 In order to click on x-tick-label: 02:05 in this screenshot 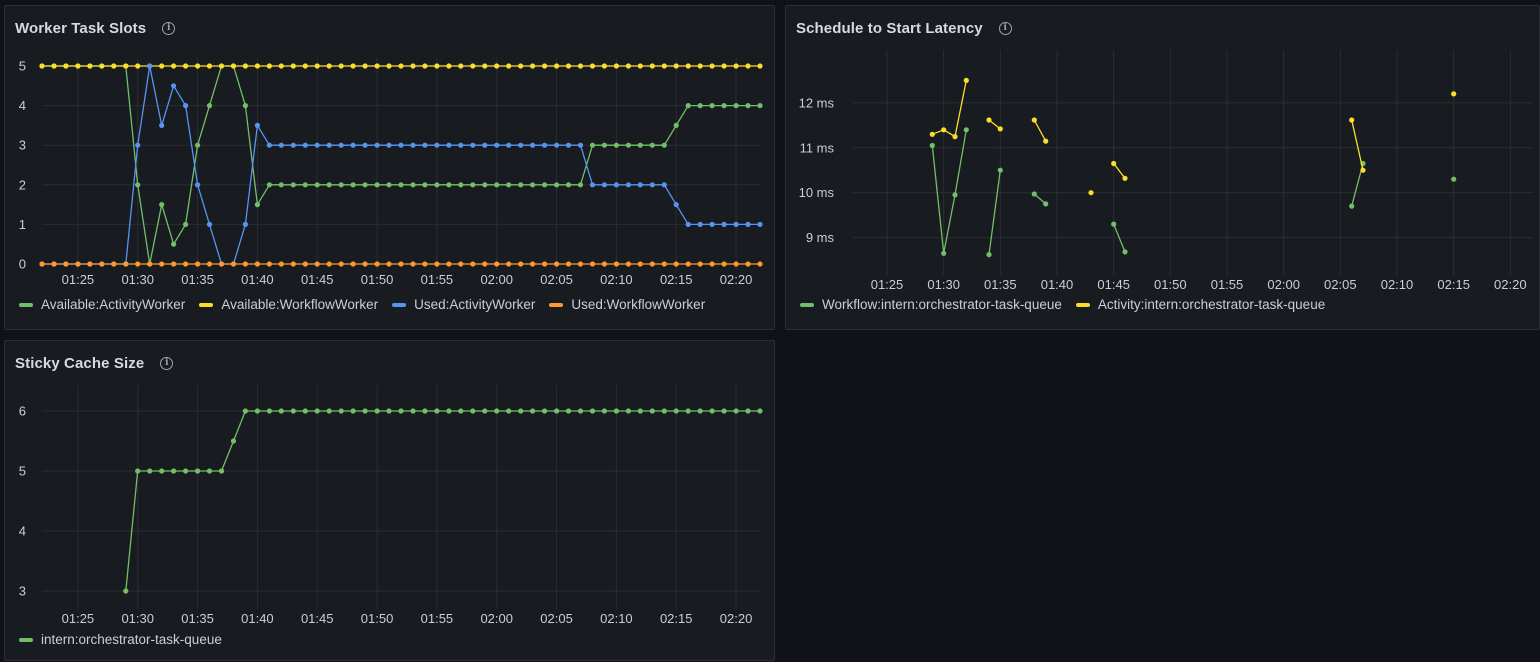, I will do `click(1340, 284)`.